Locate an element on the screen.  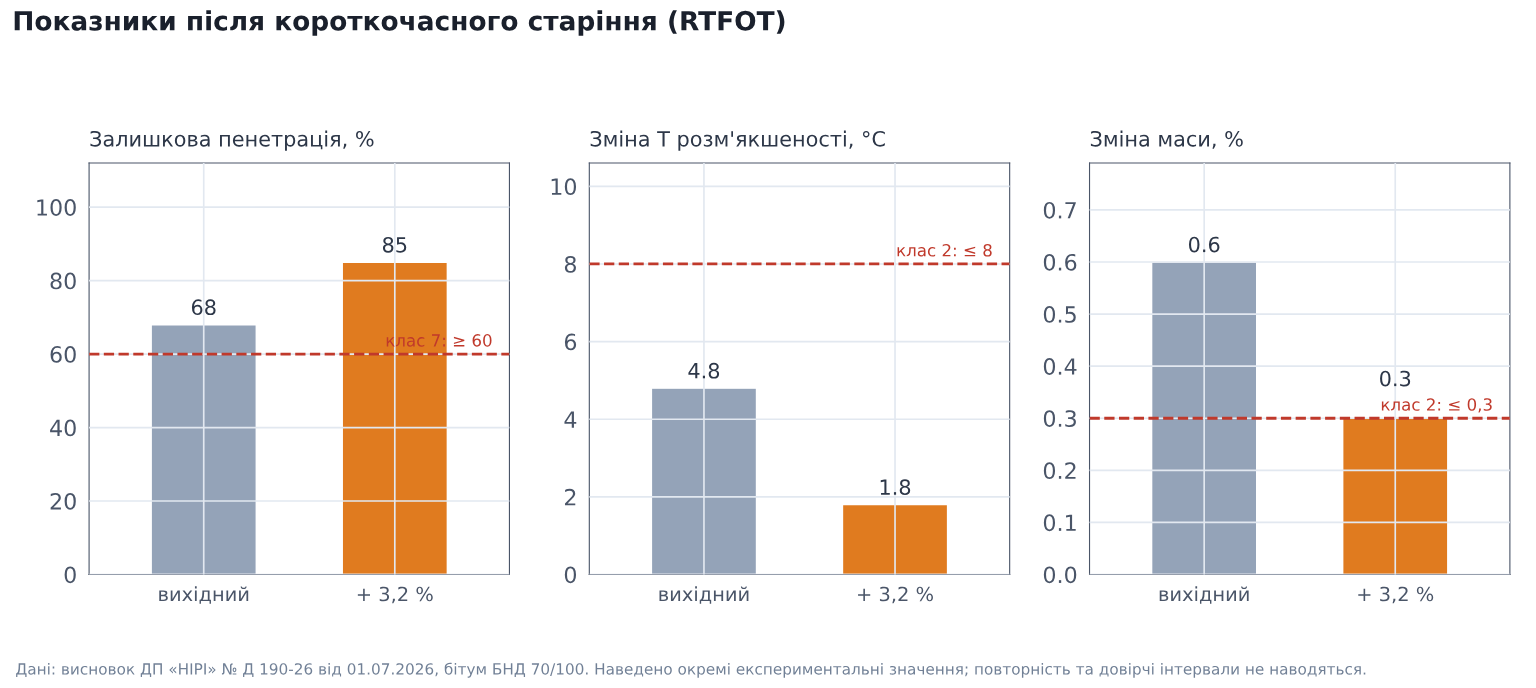
text: Дані: висновок ДП «НІРІ» № Д 190-26 від 01.07.2026, бітум БНД 70/100. Наведено окремі експериментальні значення; повторність та довірчі інтервали не наводяться. is located at coordinates (691, 670).